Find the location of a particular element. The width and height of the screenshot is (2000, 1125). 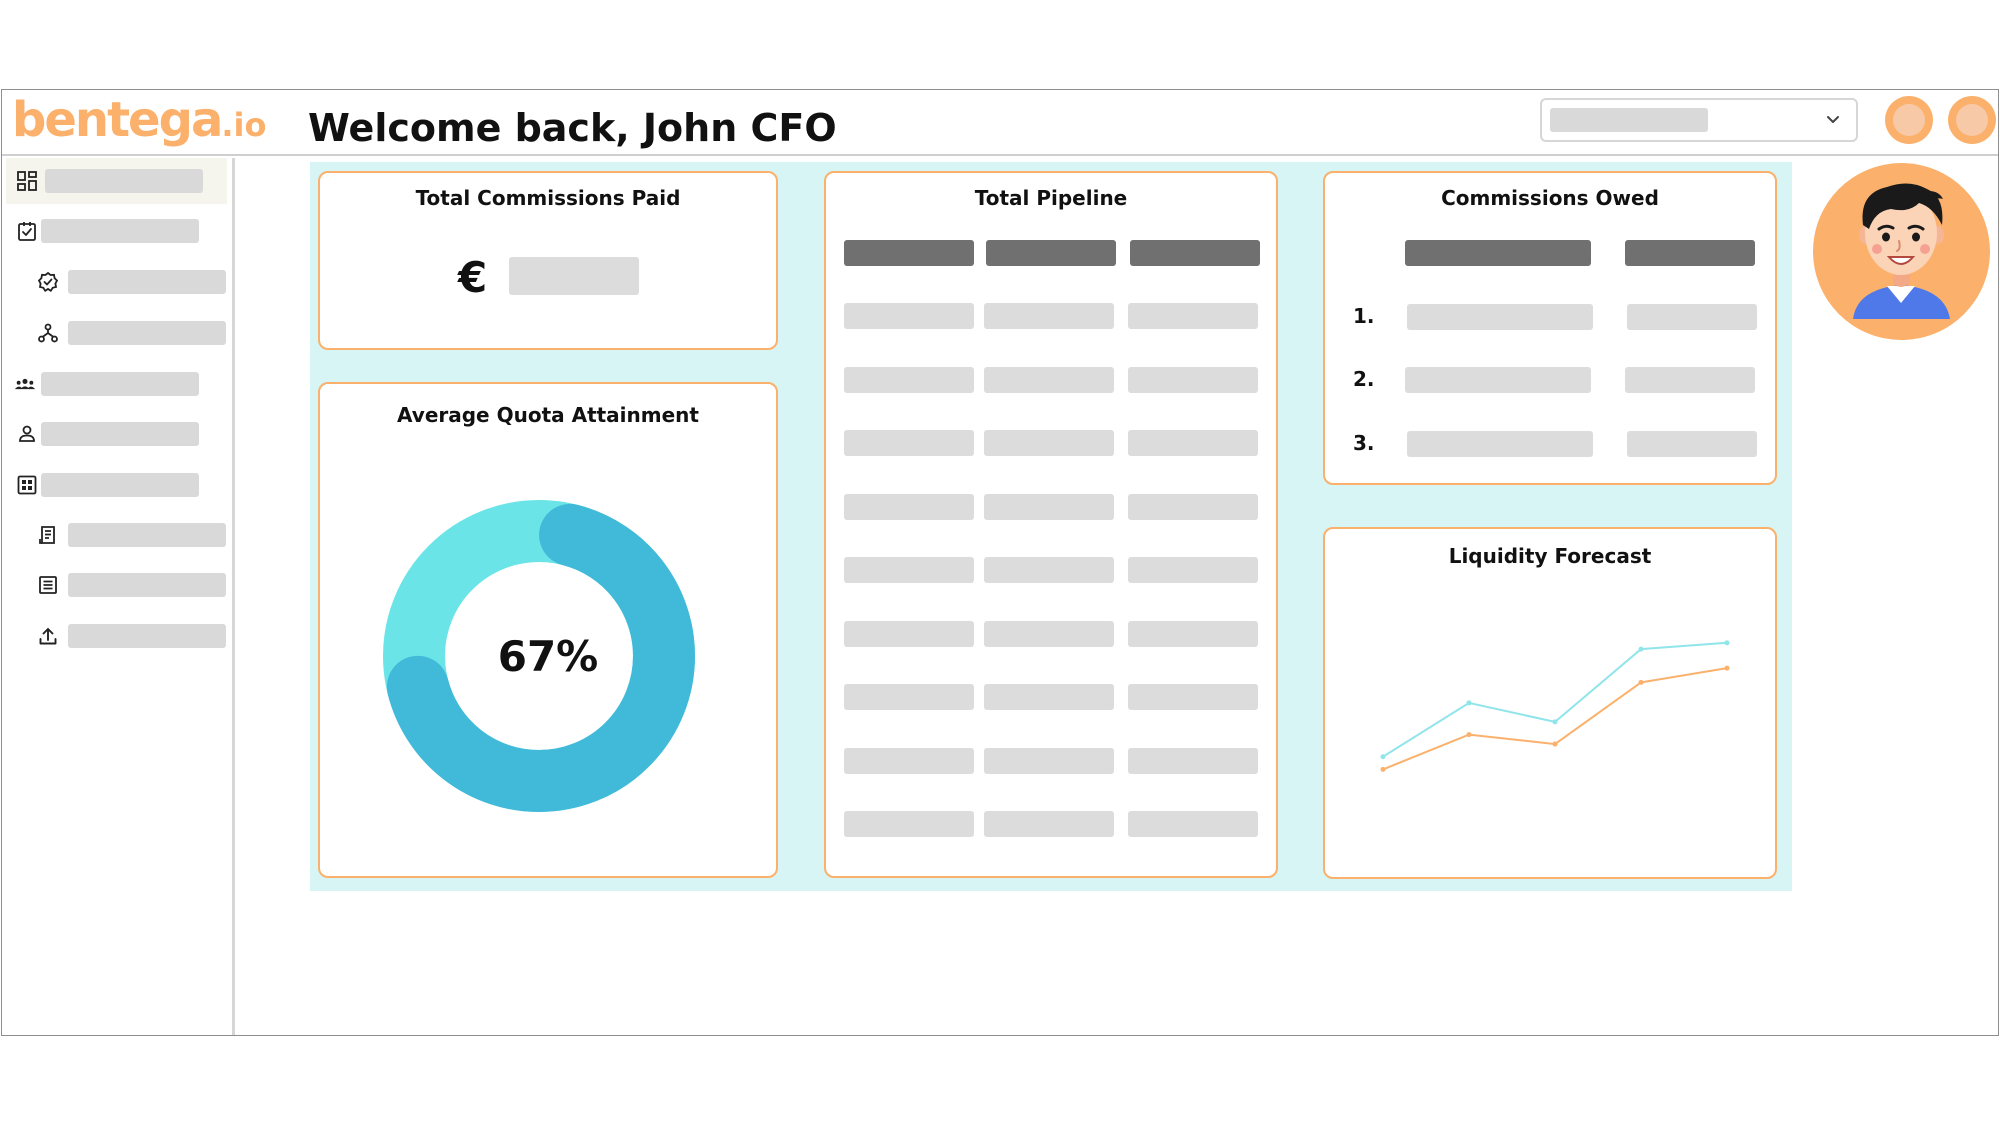

notifications-button is located at coordinates (1909, 120).